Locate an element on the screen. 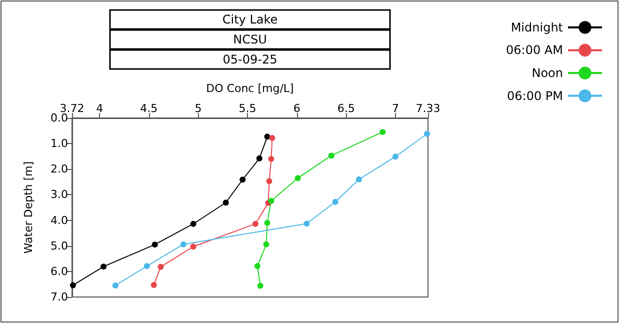 The height and width of the screenshot is (324, 620). legend-label: Midnight is located at coordinates (537, 27).